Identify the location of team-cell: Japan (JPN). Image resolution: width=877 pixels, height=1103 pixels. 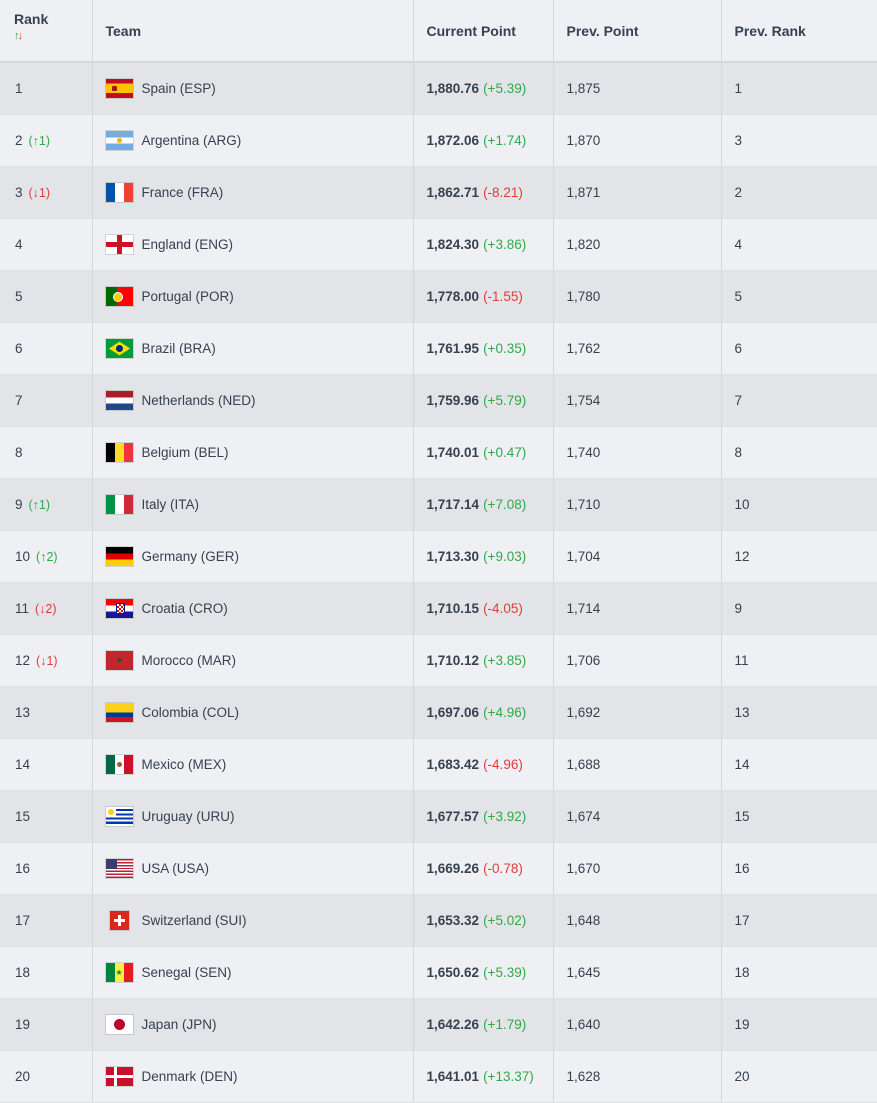
(253, 1024).